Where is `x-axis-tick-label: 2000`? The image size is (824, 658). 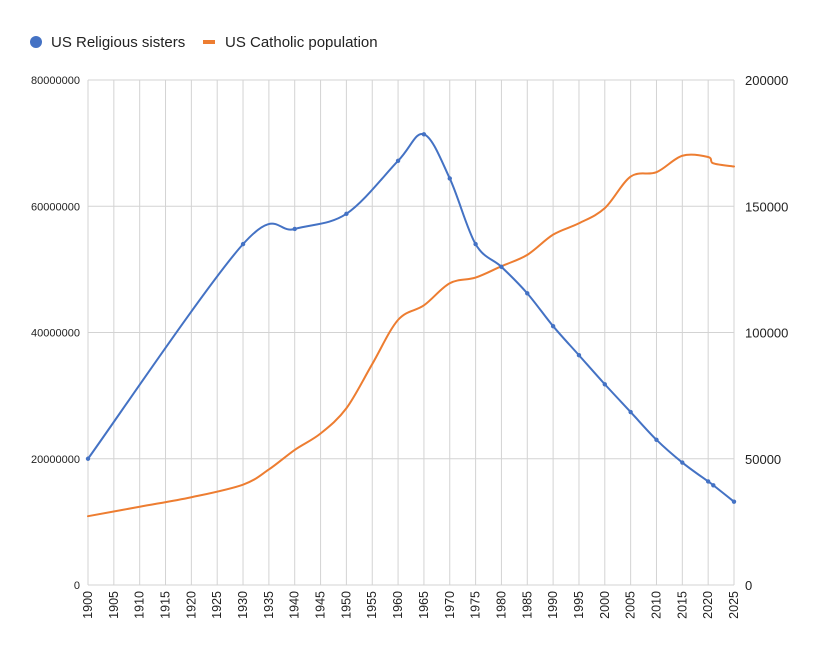
x-axis-tick-label: 2000 is located at coordinates (605, 605).